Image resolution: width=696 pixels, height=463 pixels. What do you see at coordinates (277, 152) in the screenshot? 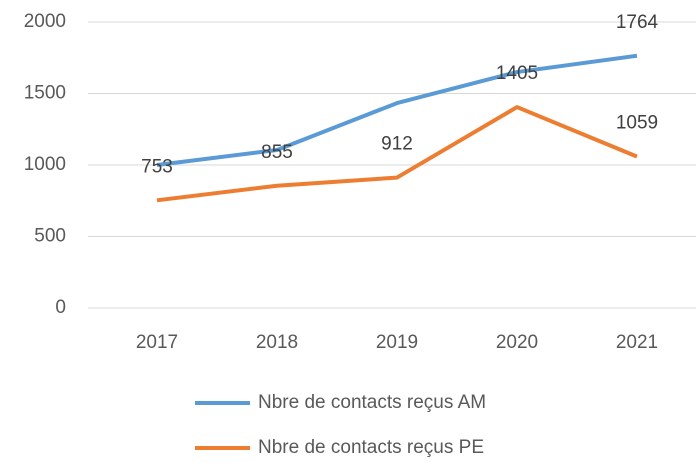
I see `data-label: 855` at bounding box center [277, 152].